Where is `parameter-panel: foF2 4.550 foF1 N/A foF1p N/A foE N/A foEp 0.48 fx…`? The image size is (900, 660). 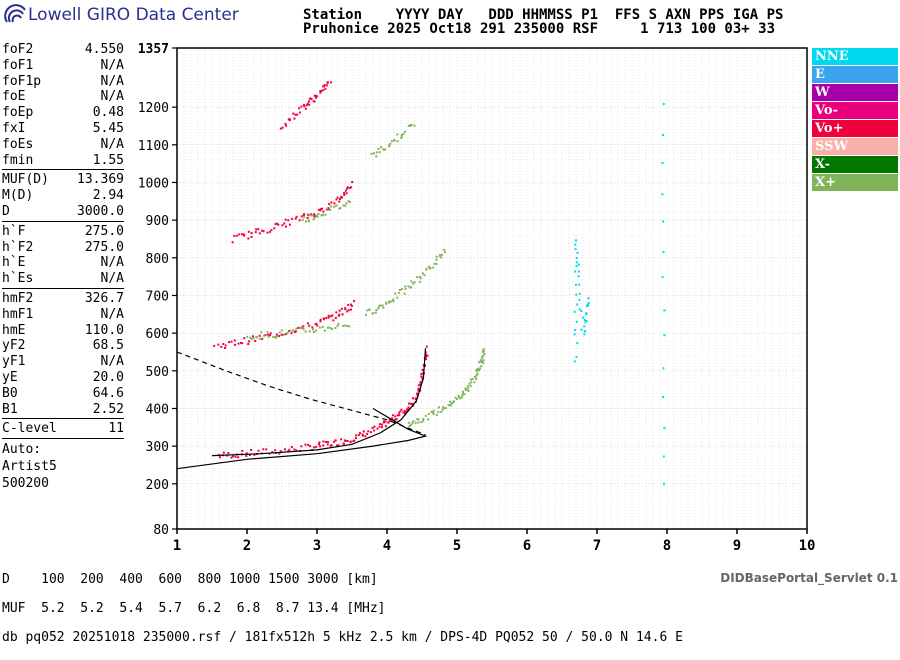
parameter-panel: foF2 4.550 foF1 N/A foF1p N/A foE N/A foEp 0.48 fx… is located at coordinates (63, 267).